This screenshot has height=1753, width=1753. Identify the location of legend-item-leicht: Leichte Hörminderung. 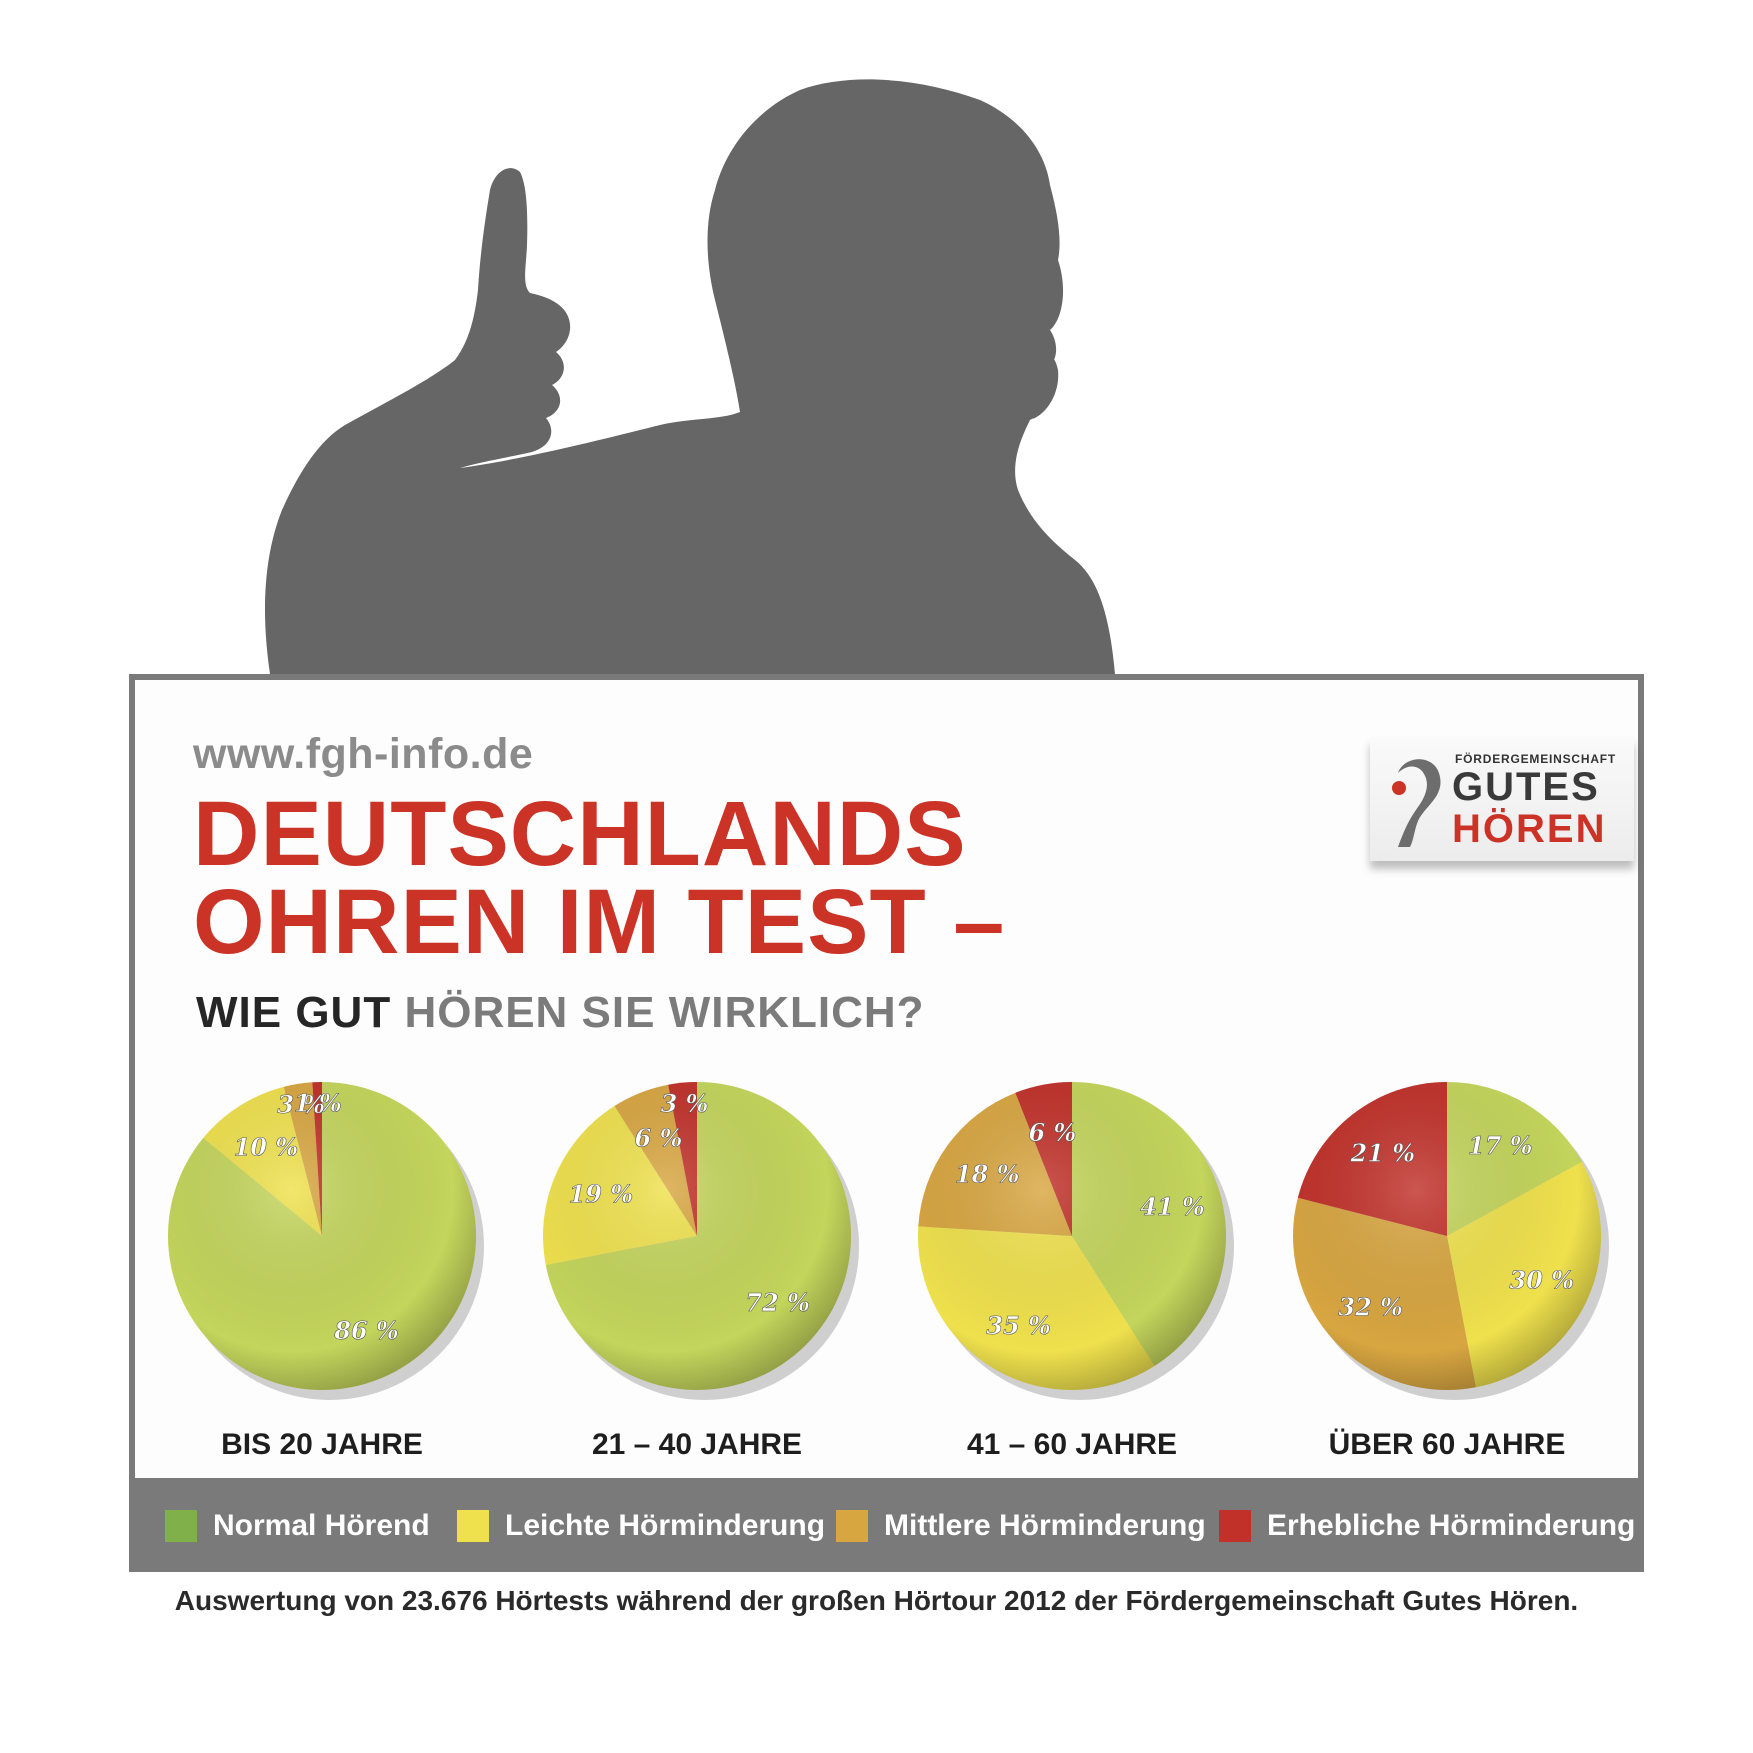
(641, 1526).